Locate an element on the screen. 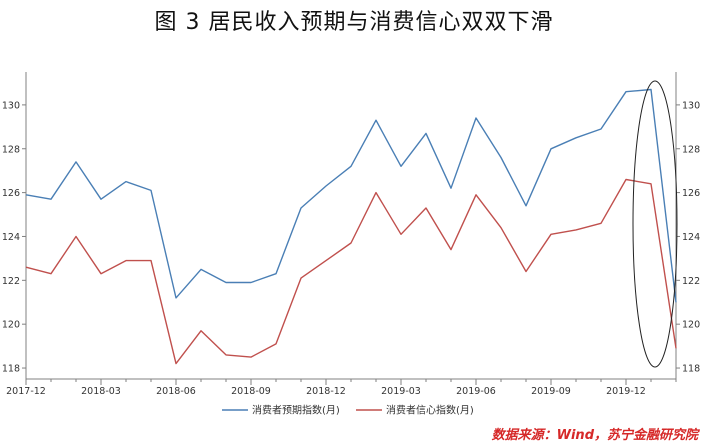  y-tick-label-right: 130 is located at coordinates (691, 105).